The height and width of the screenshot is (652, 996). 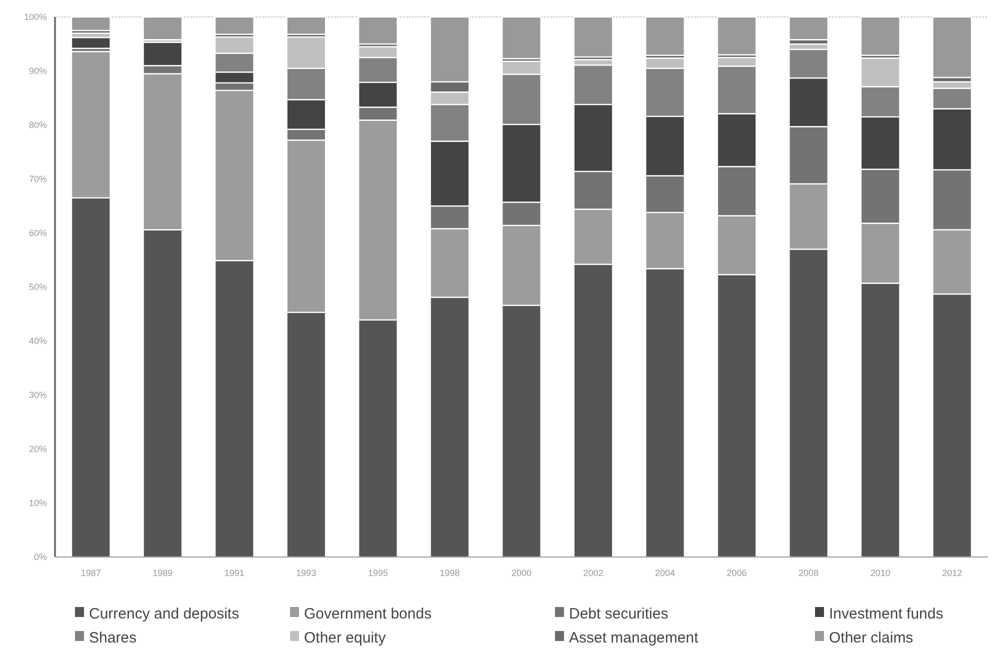 I want to click on y-tick-label: 10%, so click(x=37, y=503).